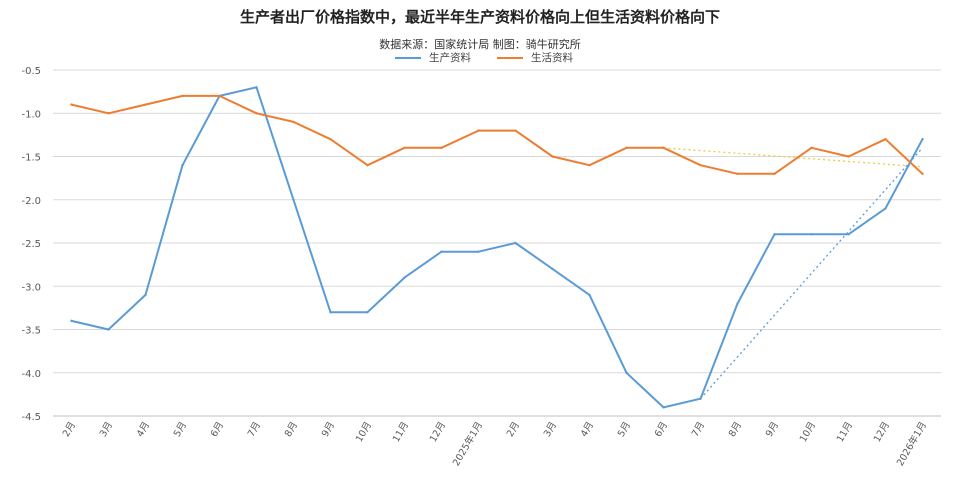  I want to click on y-tick-label: -1.5, so click(31, 158).